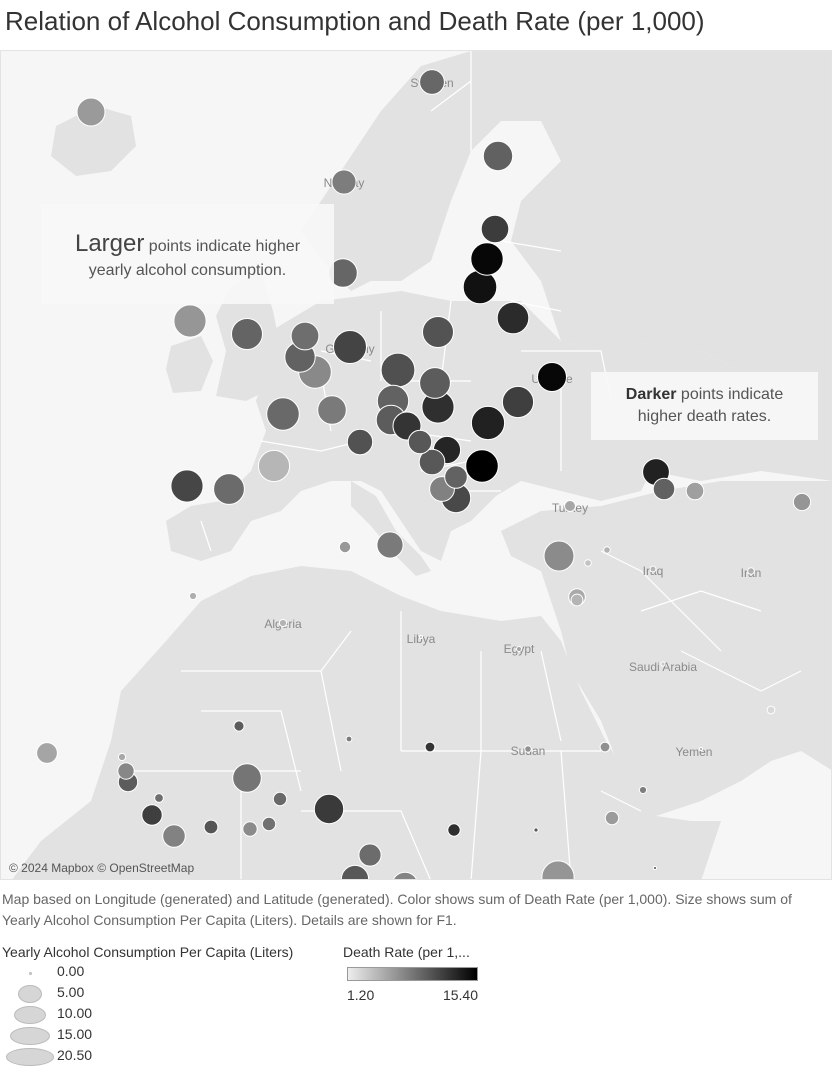 The image size is (833, 1068). I want to click on map-point-yemen: Yemen, so click(701, 749).